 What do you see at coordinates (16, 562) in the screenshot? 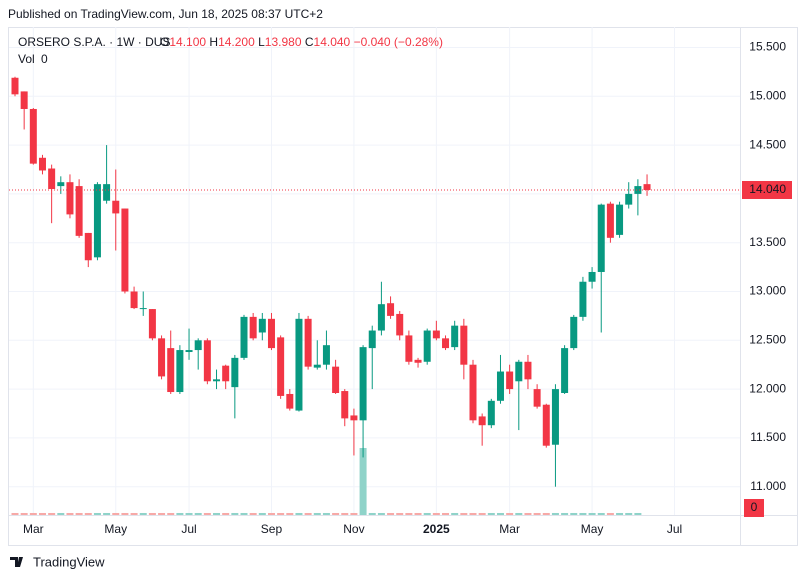
I see `brand-logo` at bounding box center [16, 562].